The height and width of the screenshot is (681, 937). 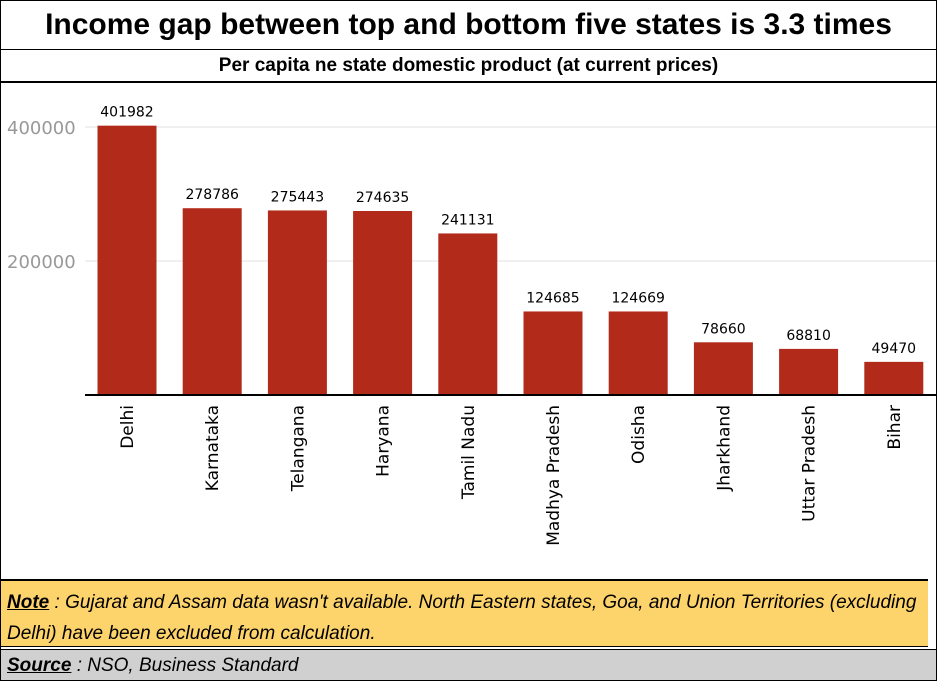 I want to click on data-label: 241131, so click(x=467, y=220).